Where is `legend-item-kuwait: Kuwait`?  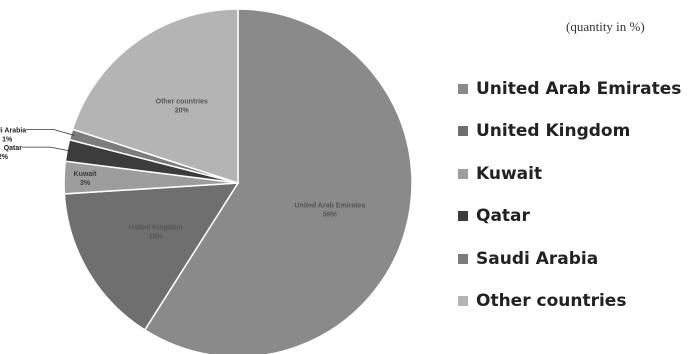 legend-item-kuwait: Kuwait is located at coordinates (569, 173).